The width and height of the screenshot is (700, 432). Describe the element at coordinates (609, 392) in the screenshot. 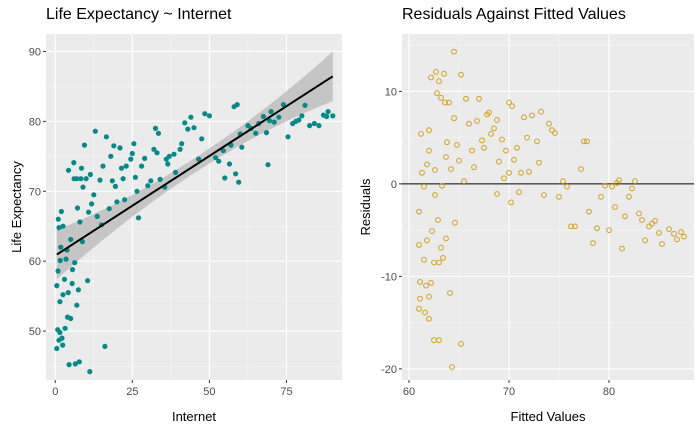

I see `x-tick-label: 80` at that location.